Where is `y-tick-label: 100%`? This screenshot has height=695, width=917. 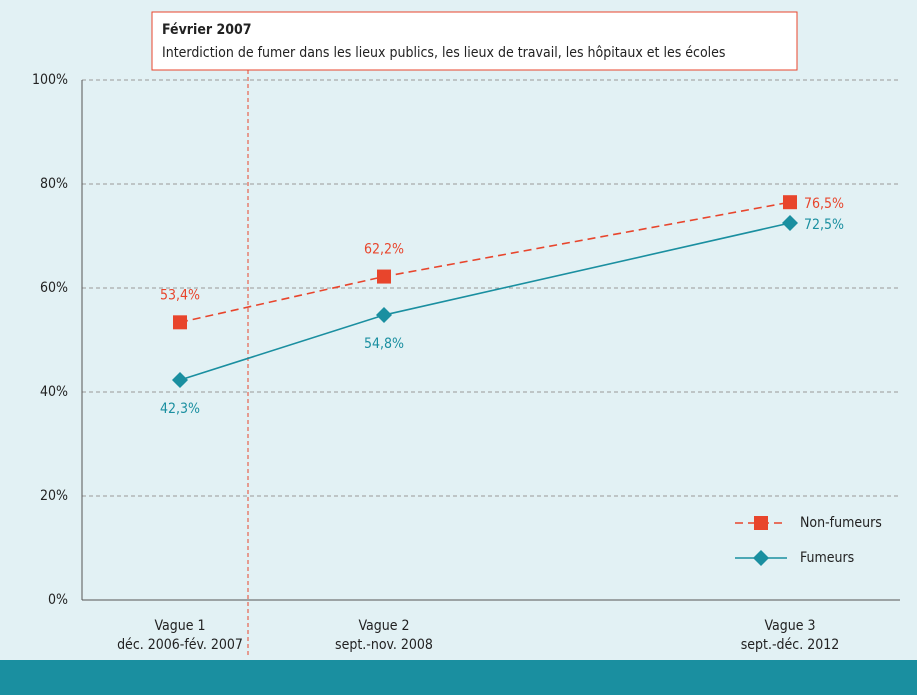
y-tick-label: 100% is located at coordinates (50, 80).